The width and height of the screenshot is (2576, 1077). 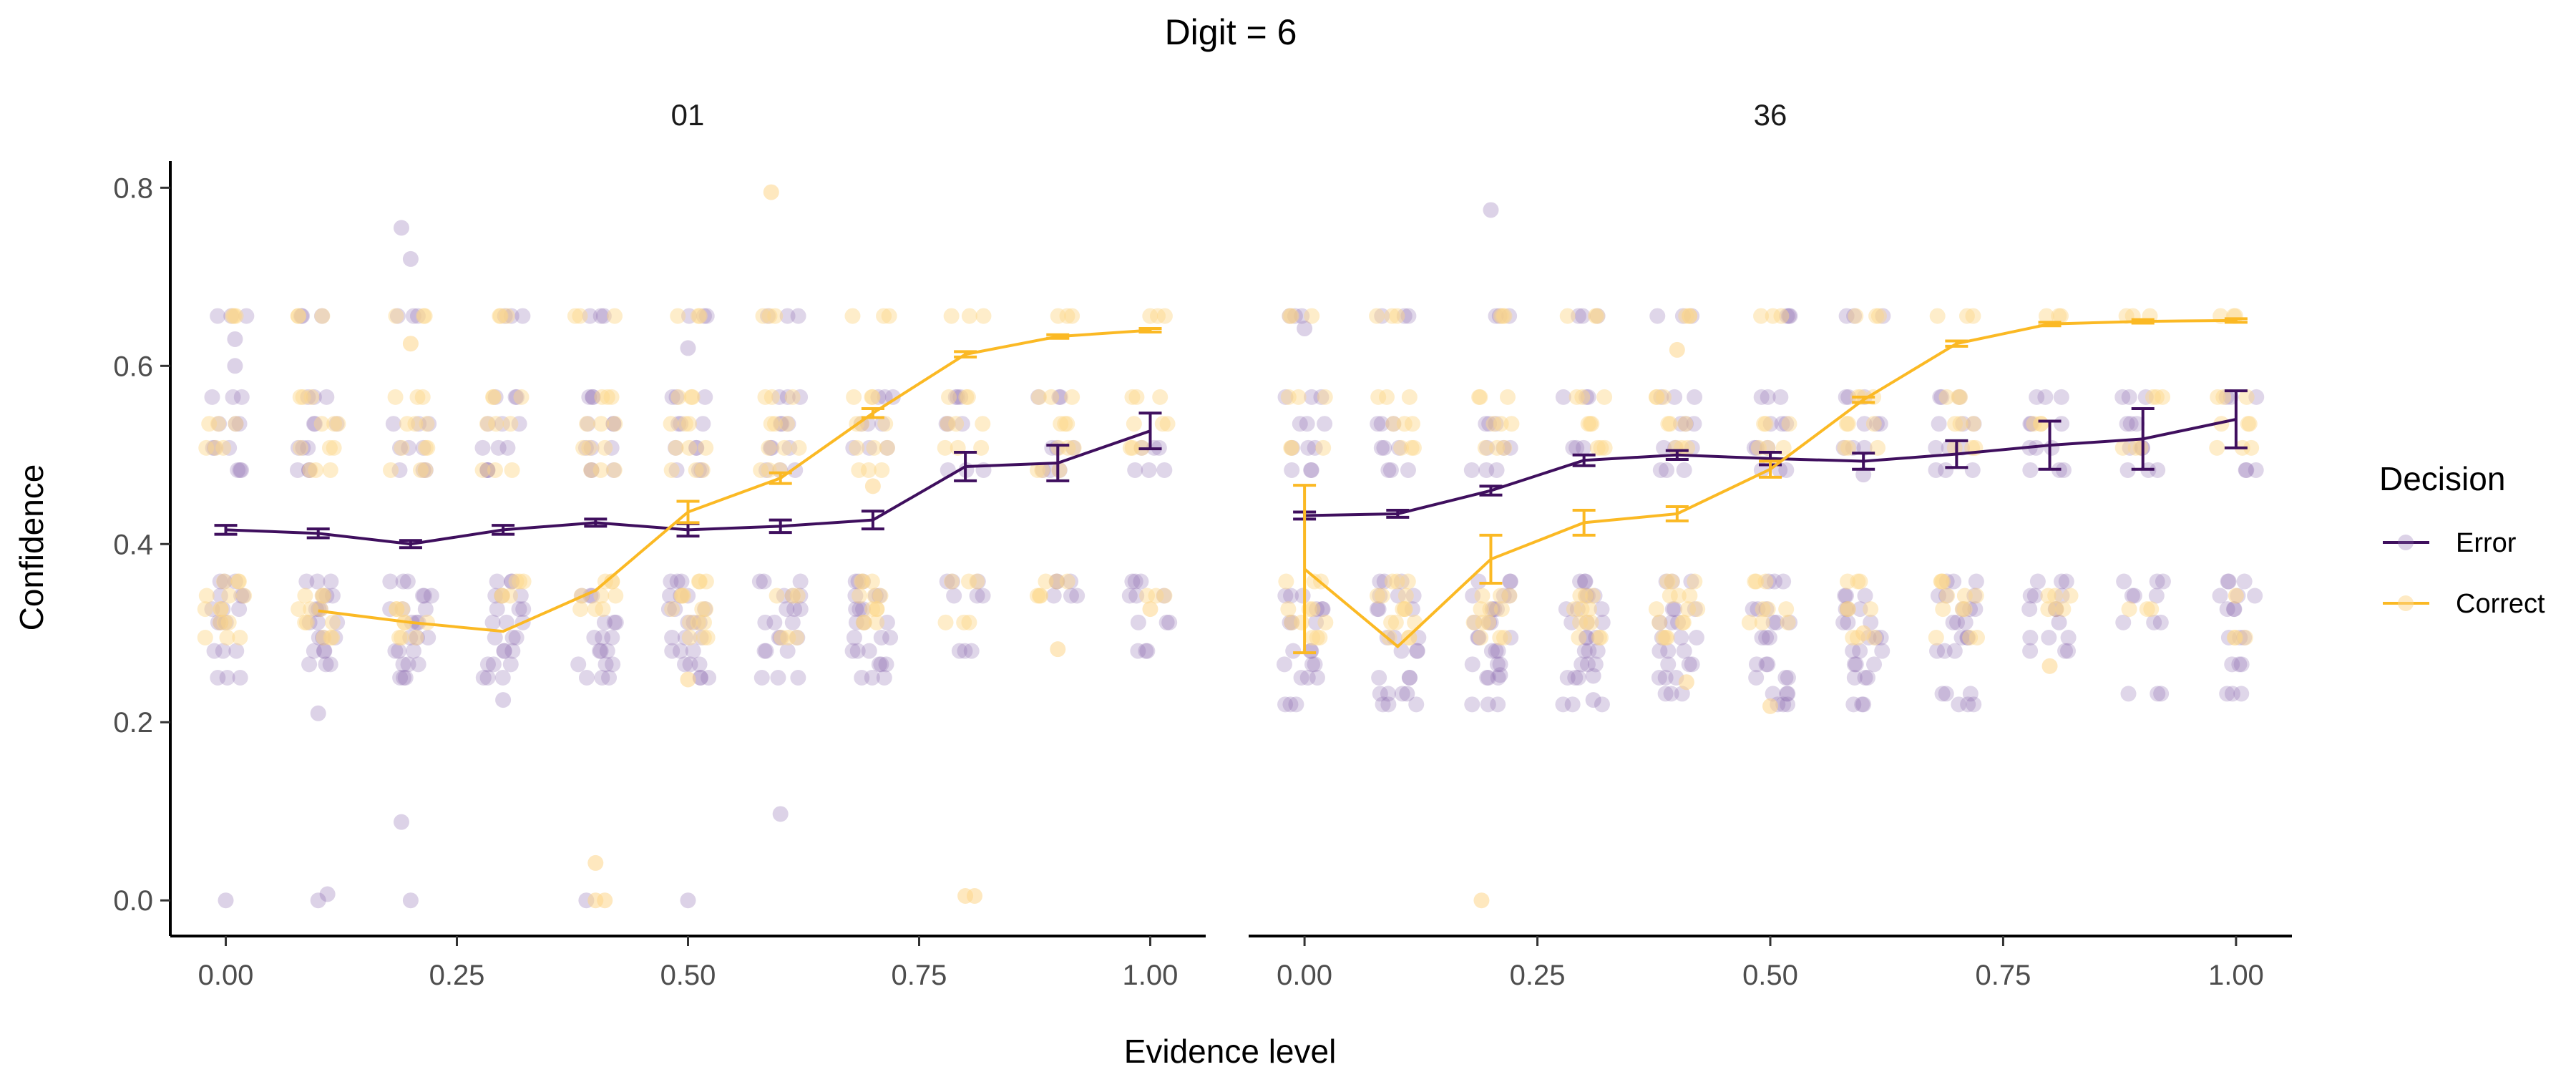 I want to click on y-tick-label: 0.4, so click(x=133, y=544).